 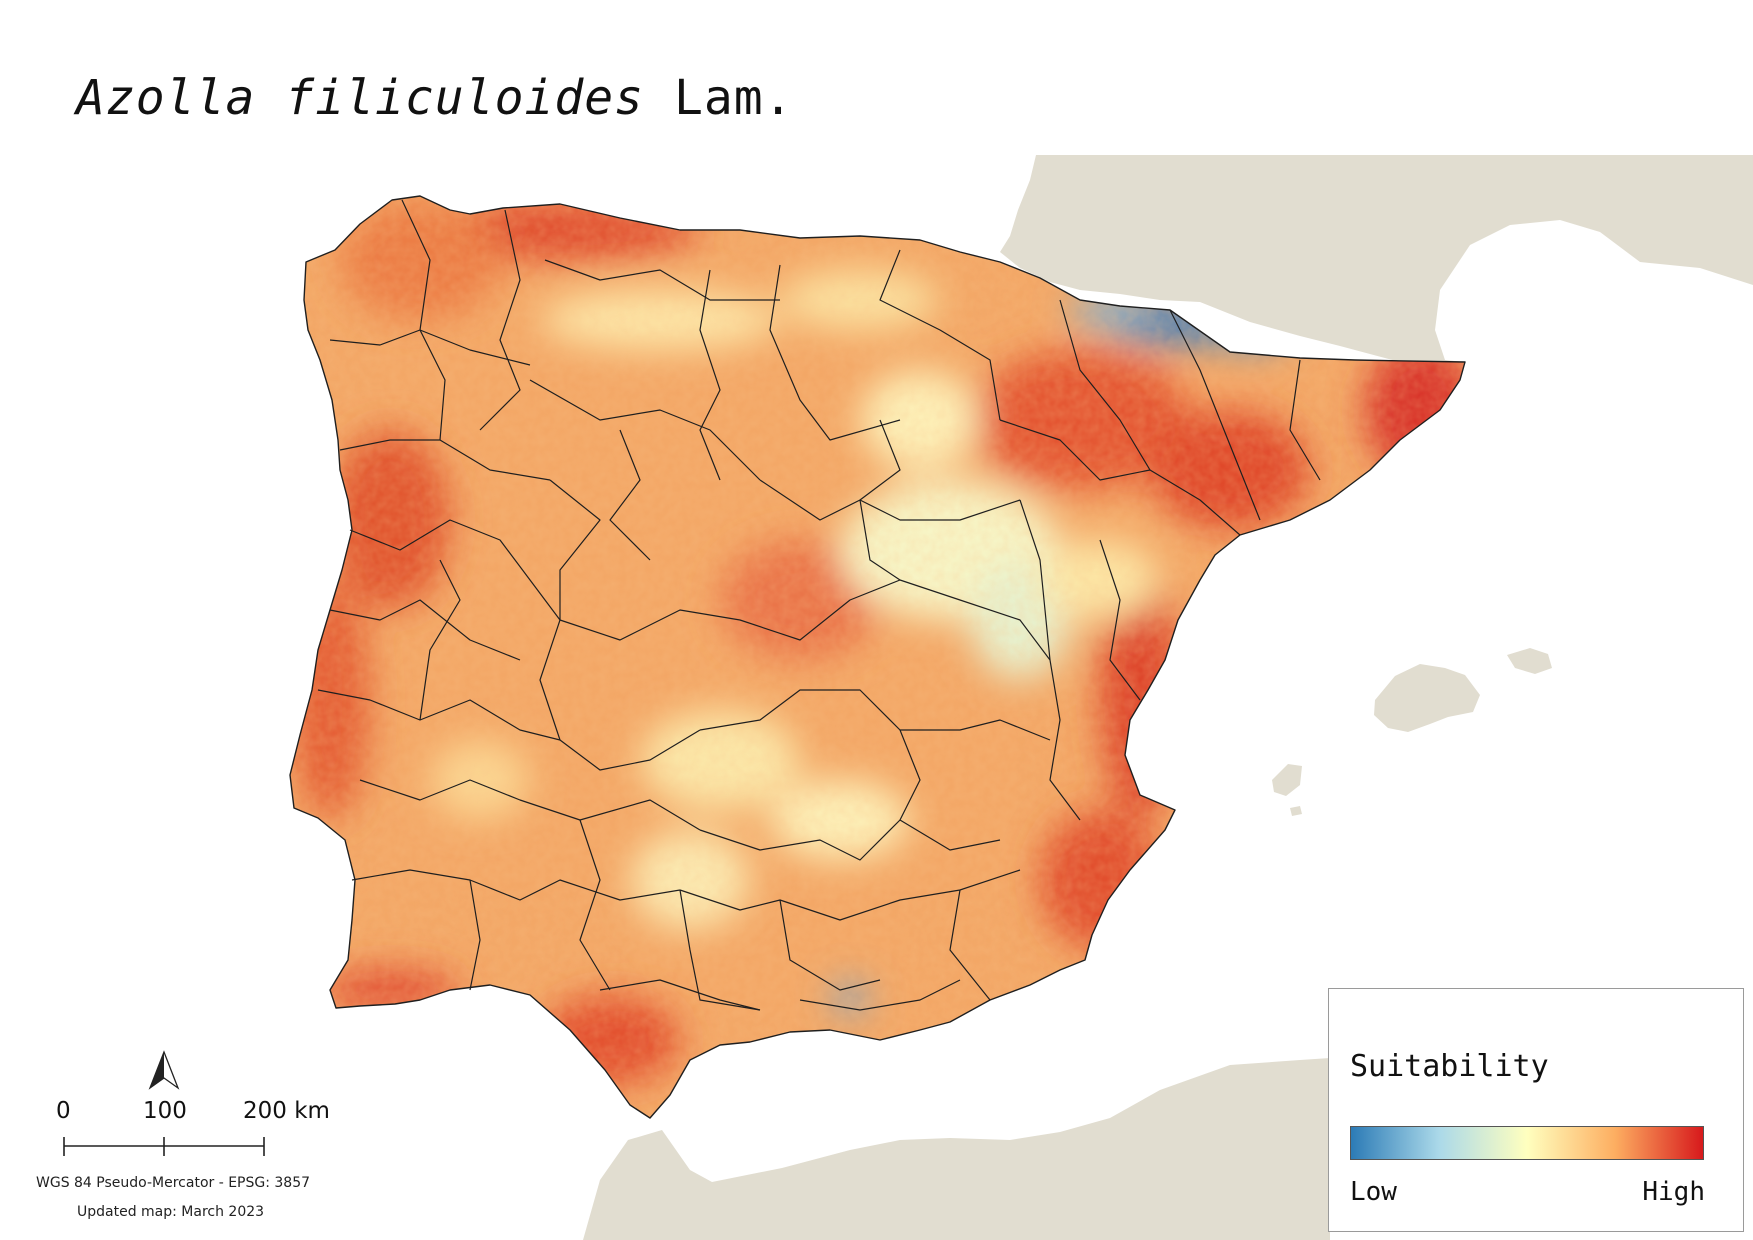 I want to click on legend-low-label: Low, so click(x=1373, y=1192).